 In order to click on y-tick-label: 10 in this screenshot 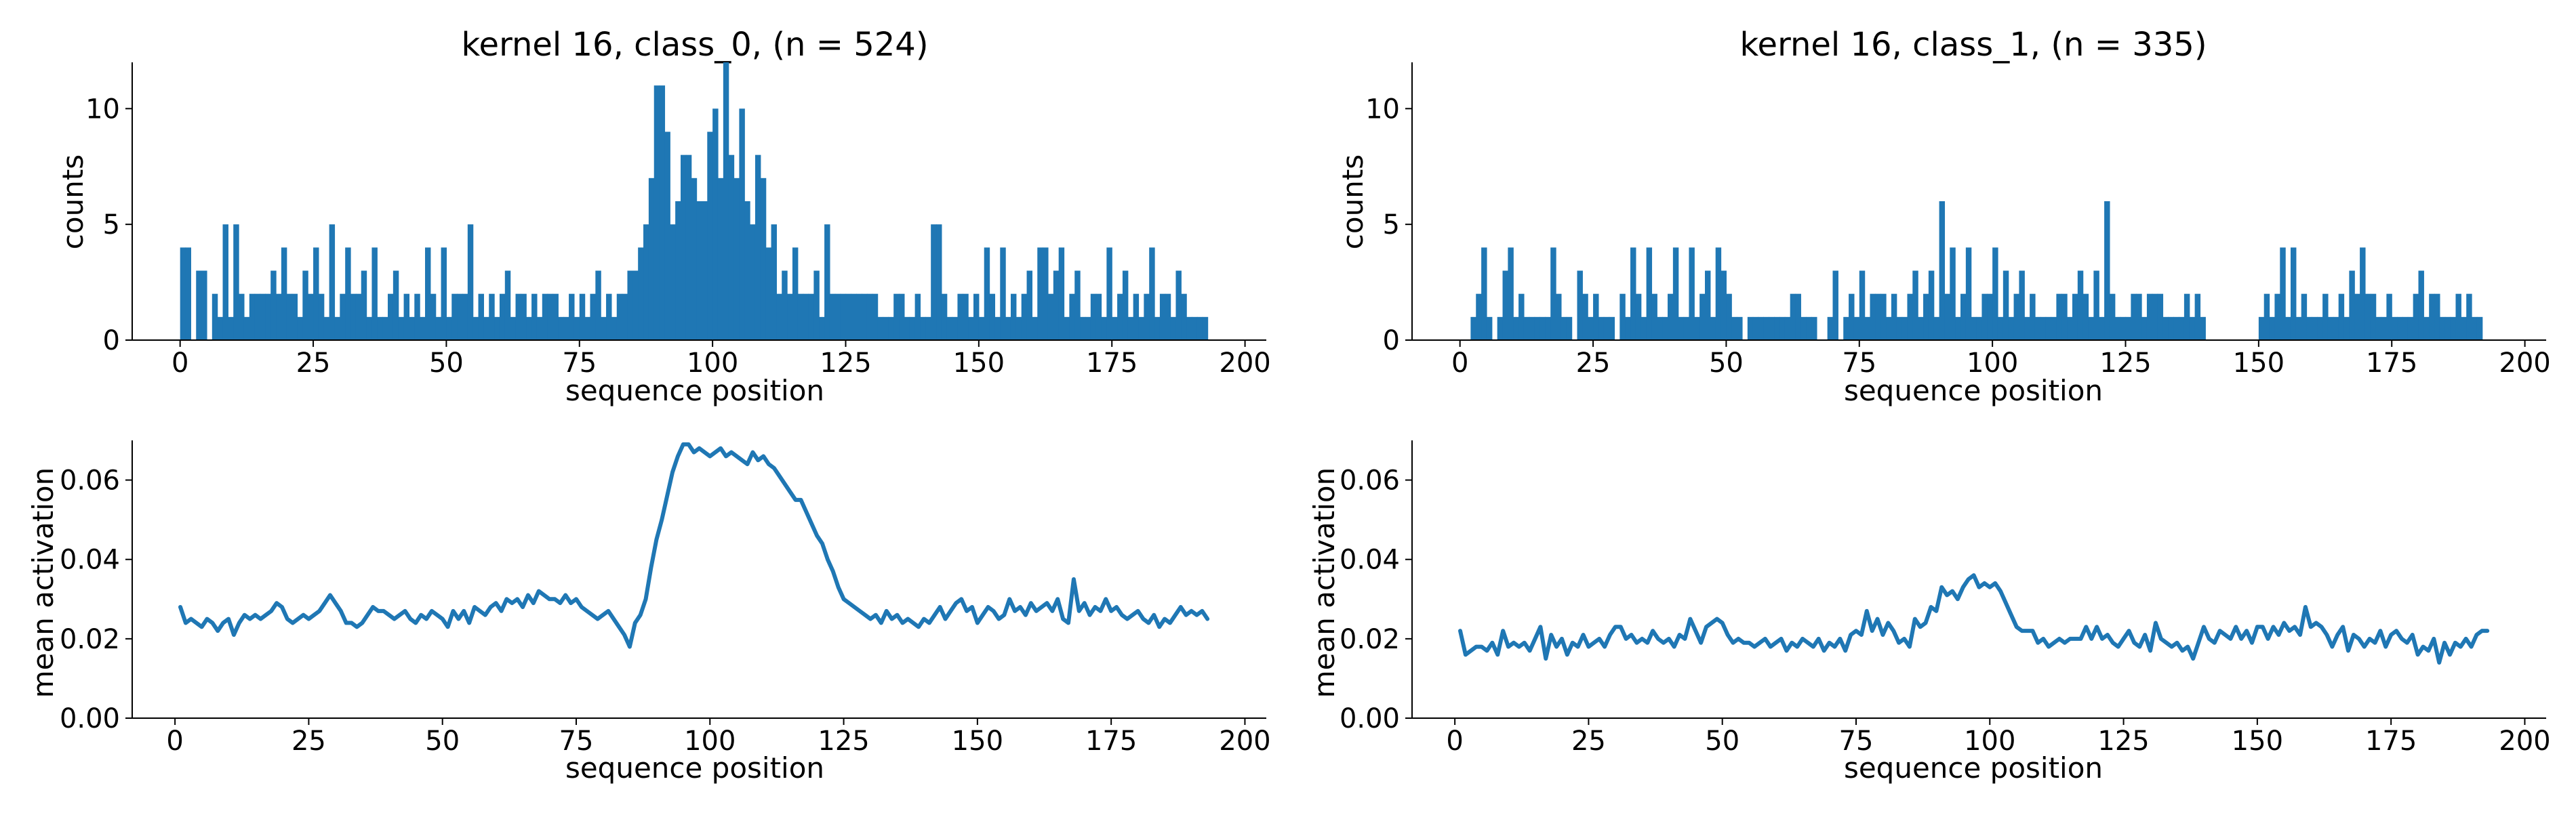, I will do `click(1382, 109)`.